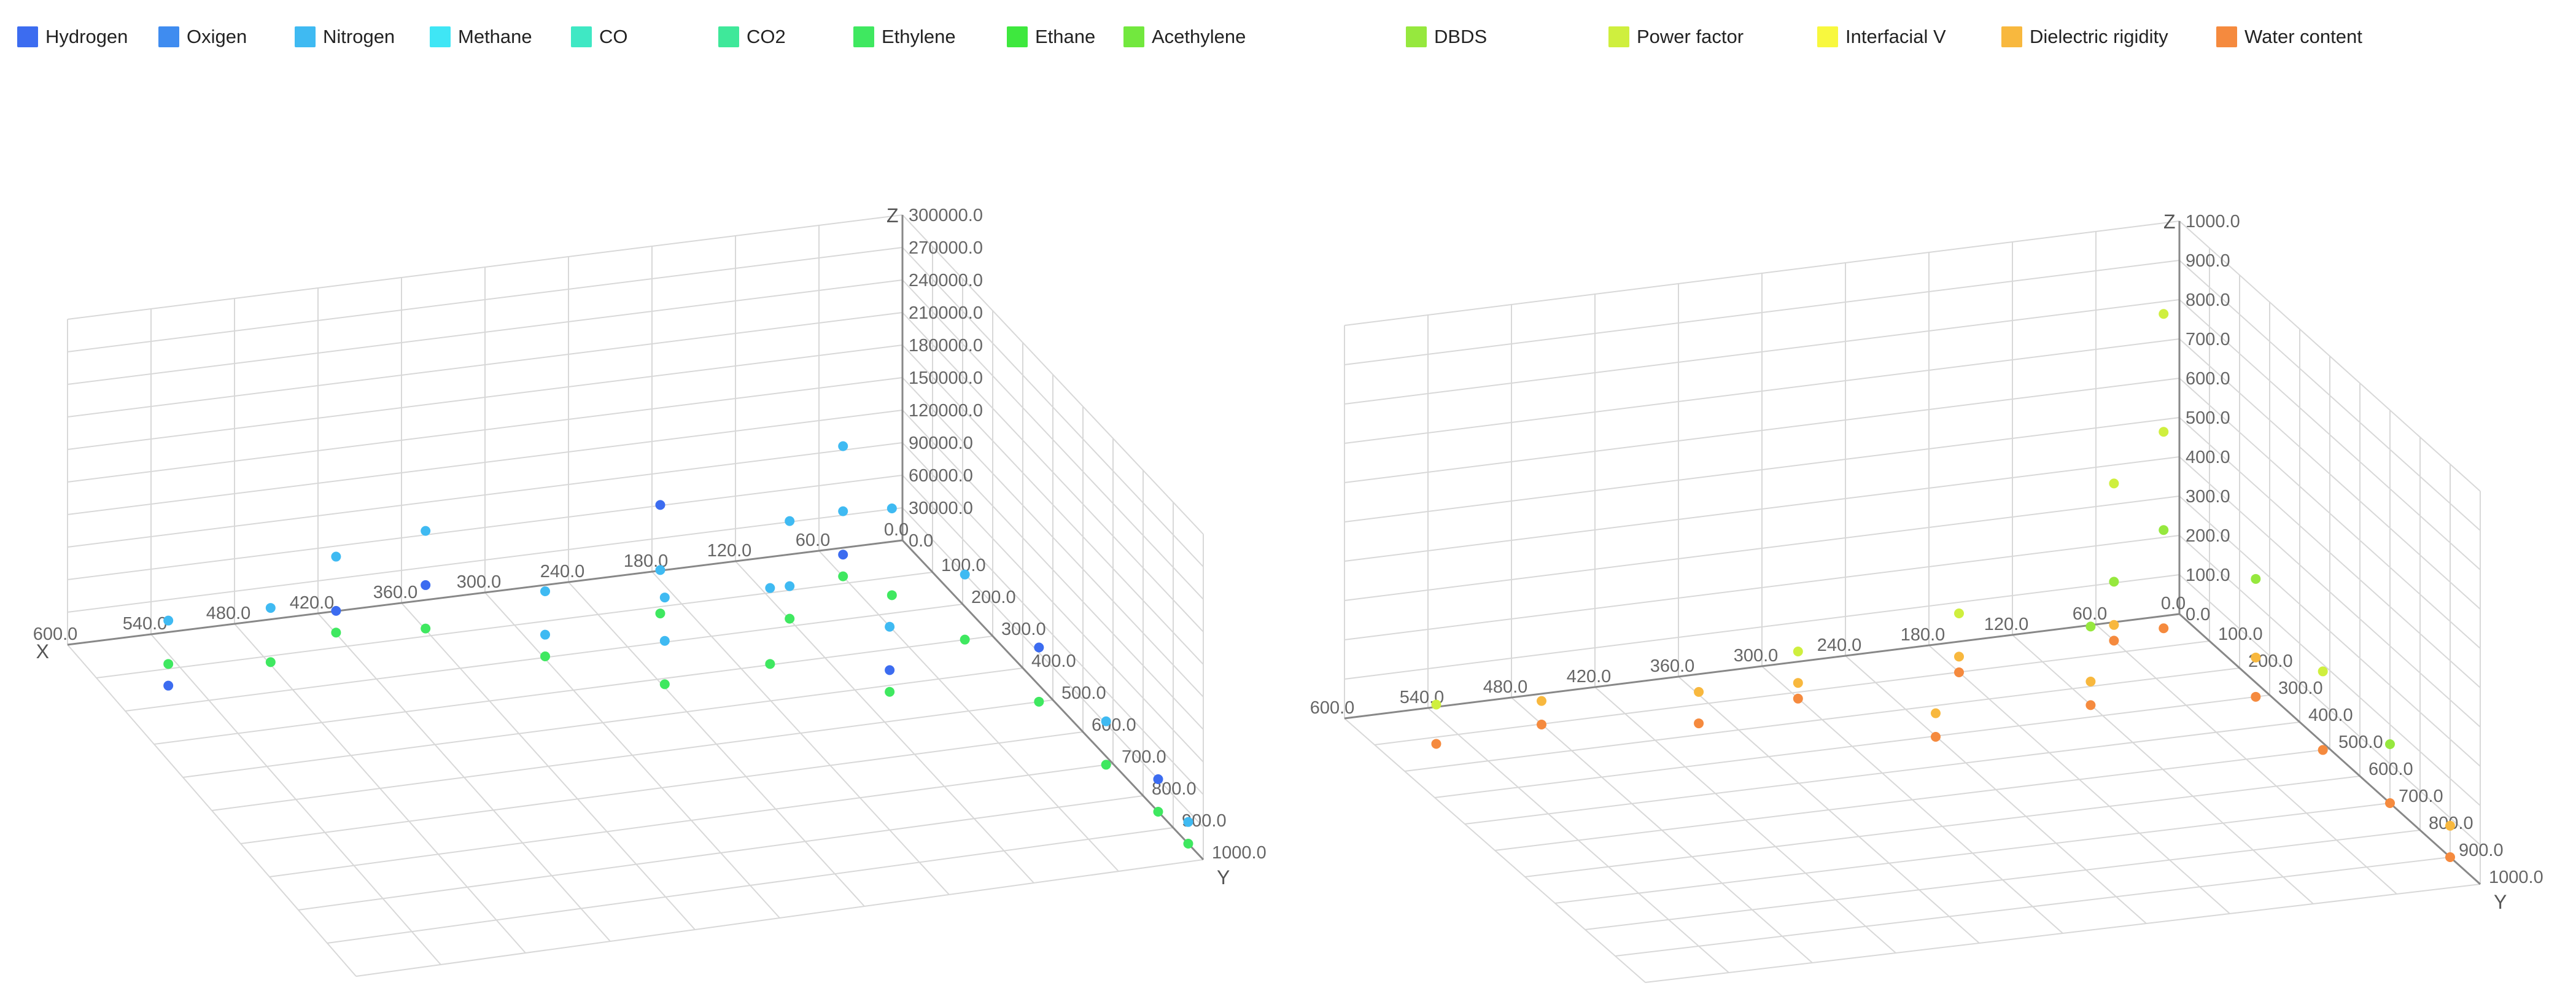 This screenshot has width=2576, height=999. I want to click on z-tick-label: 240000.0, so click(946, 281).